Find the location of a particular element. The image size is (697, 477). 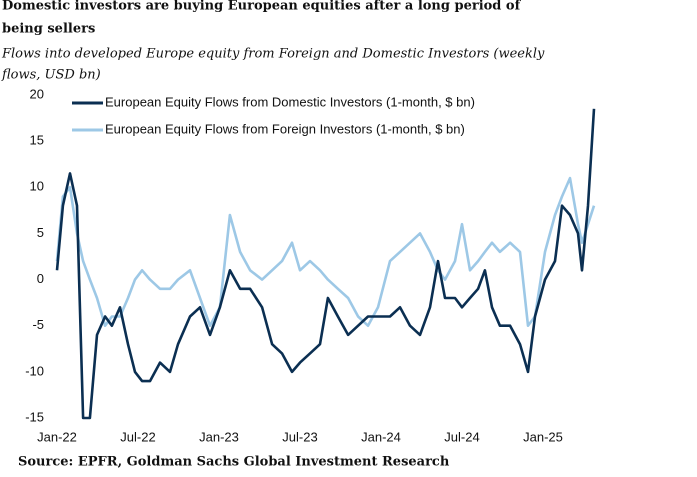

x-tick-label: Jul-24 is located at coordinates (461, 436).